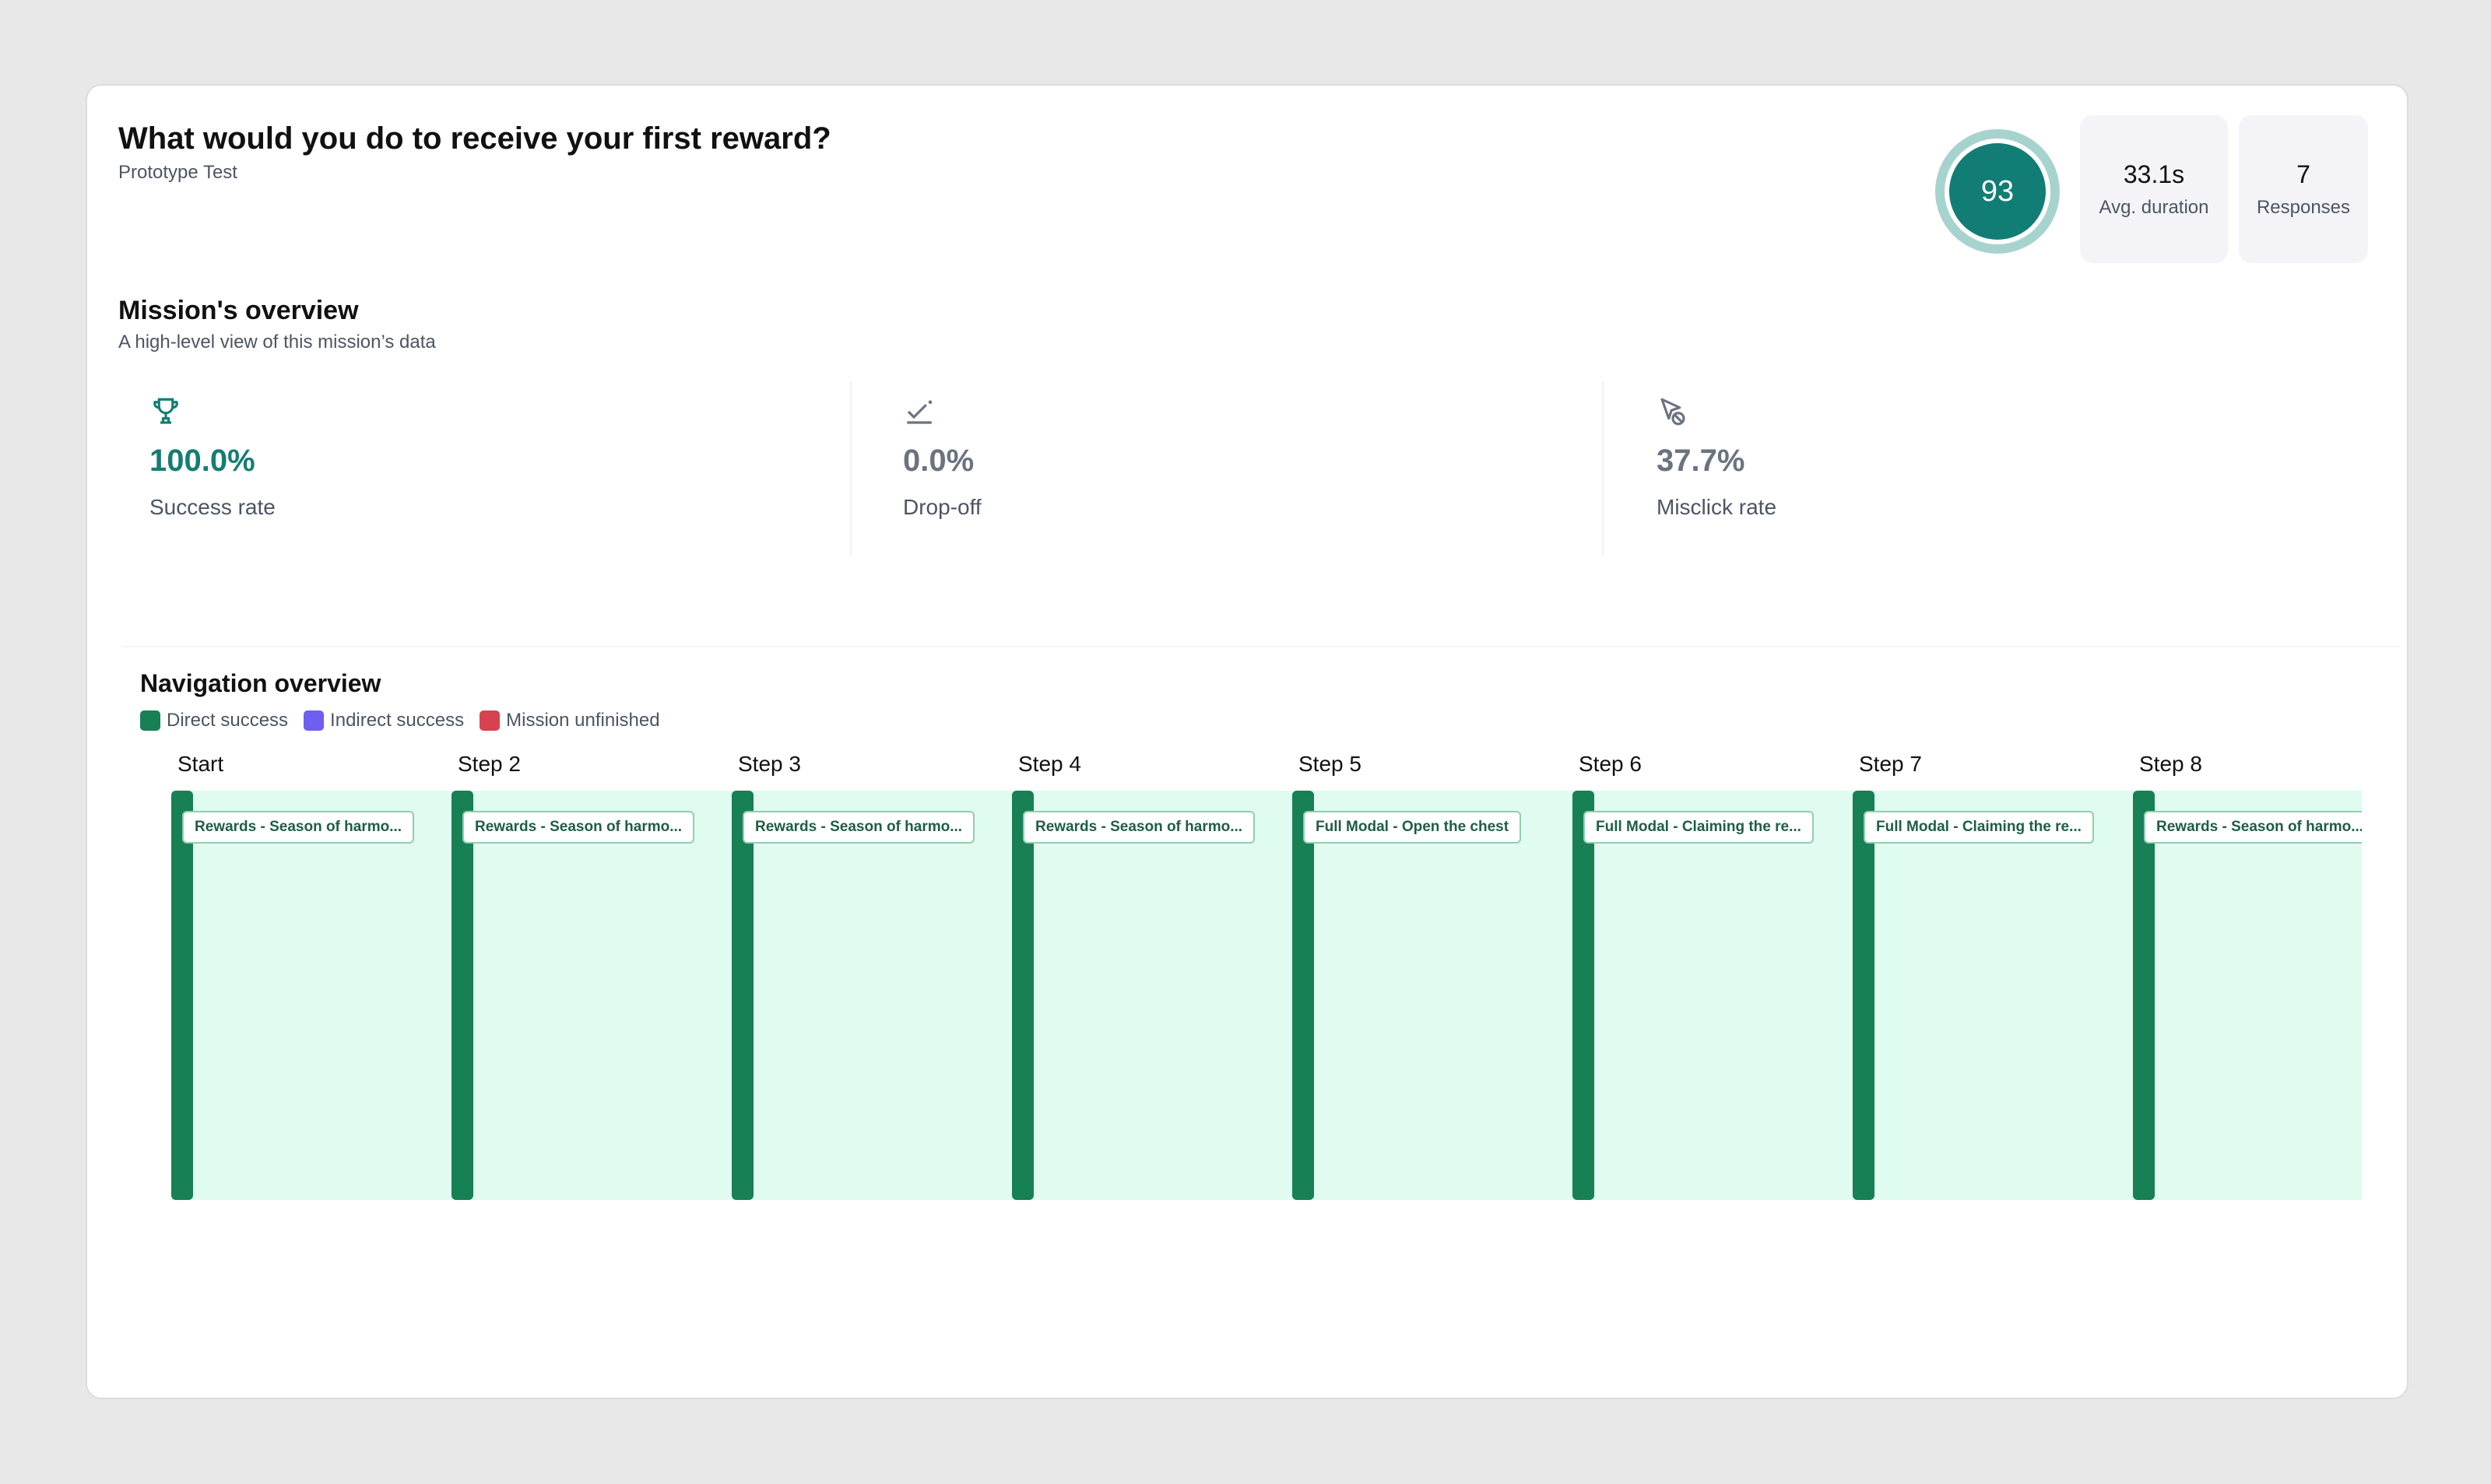 The height and width of the screenshot is (1484, 2491). Describe the element at coordinates (200, 764) in the screenshot. I see `step-label: Start` at that location.